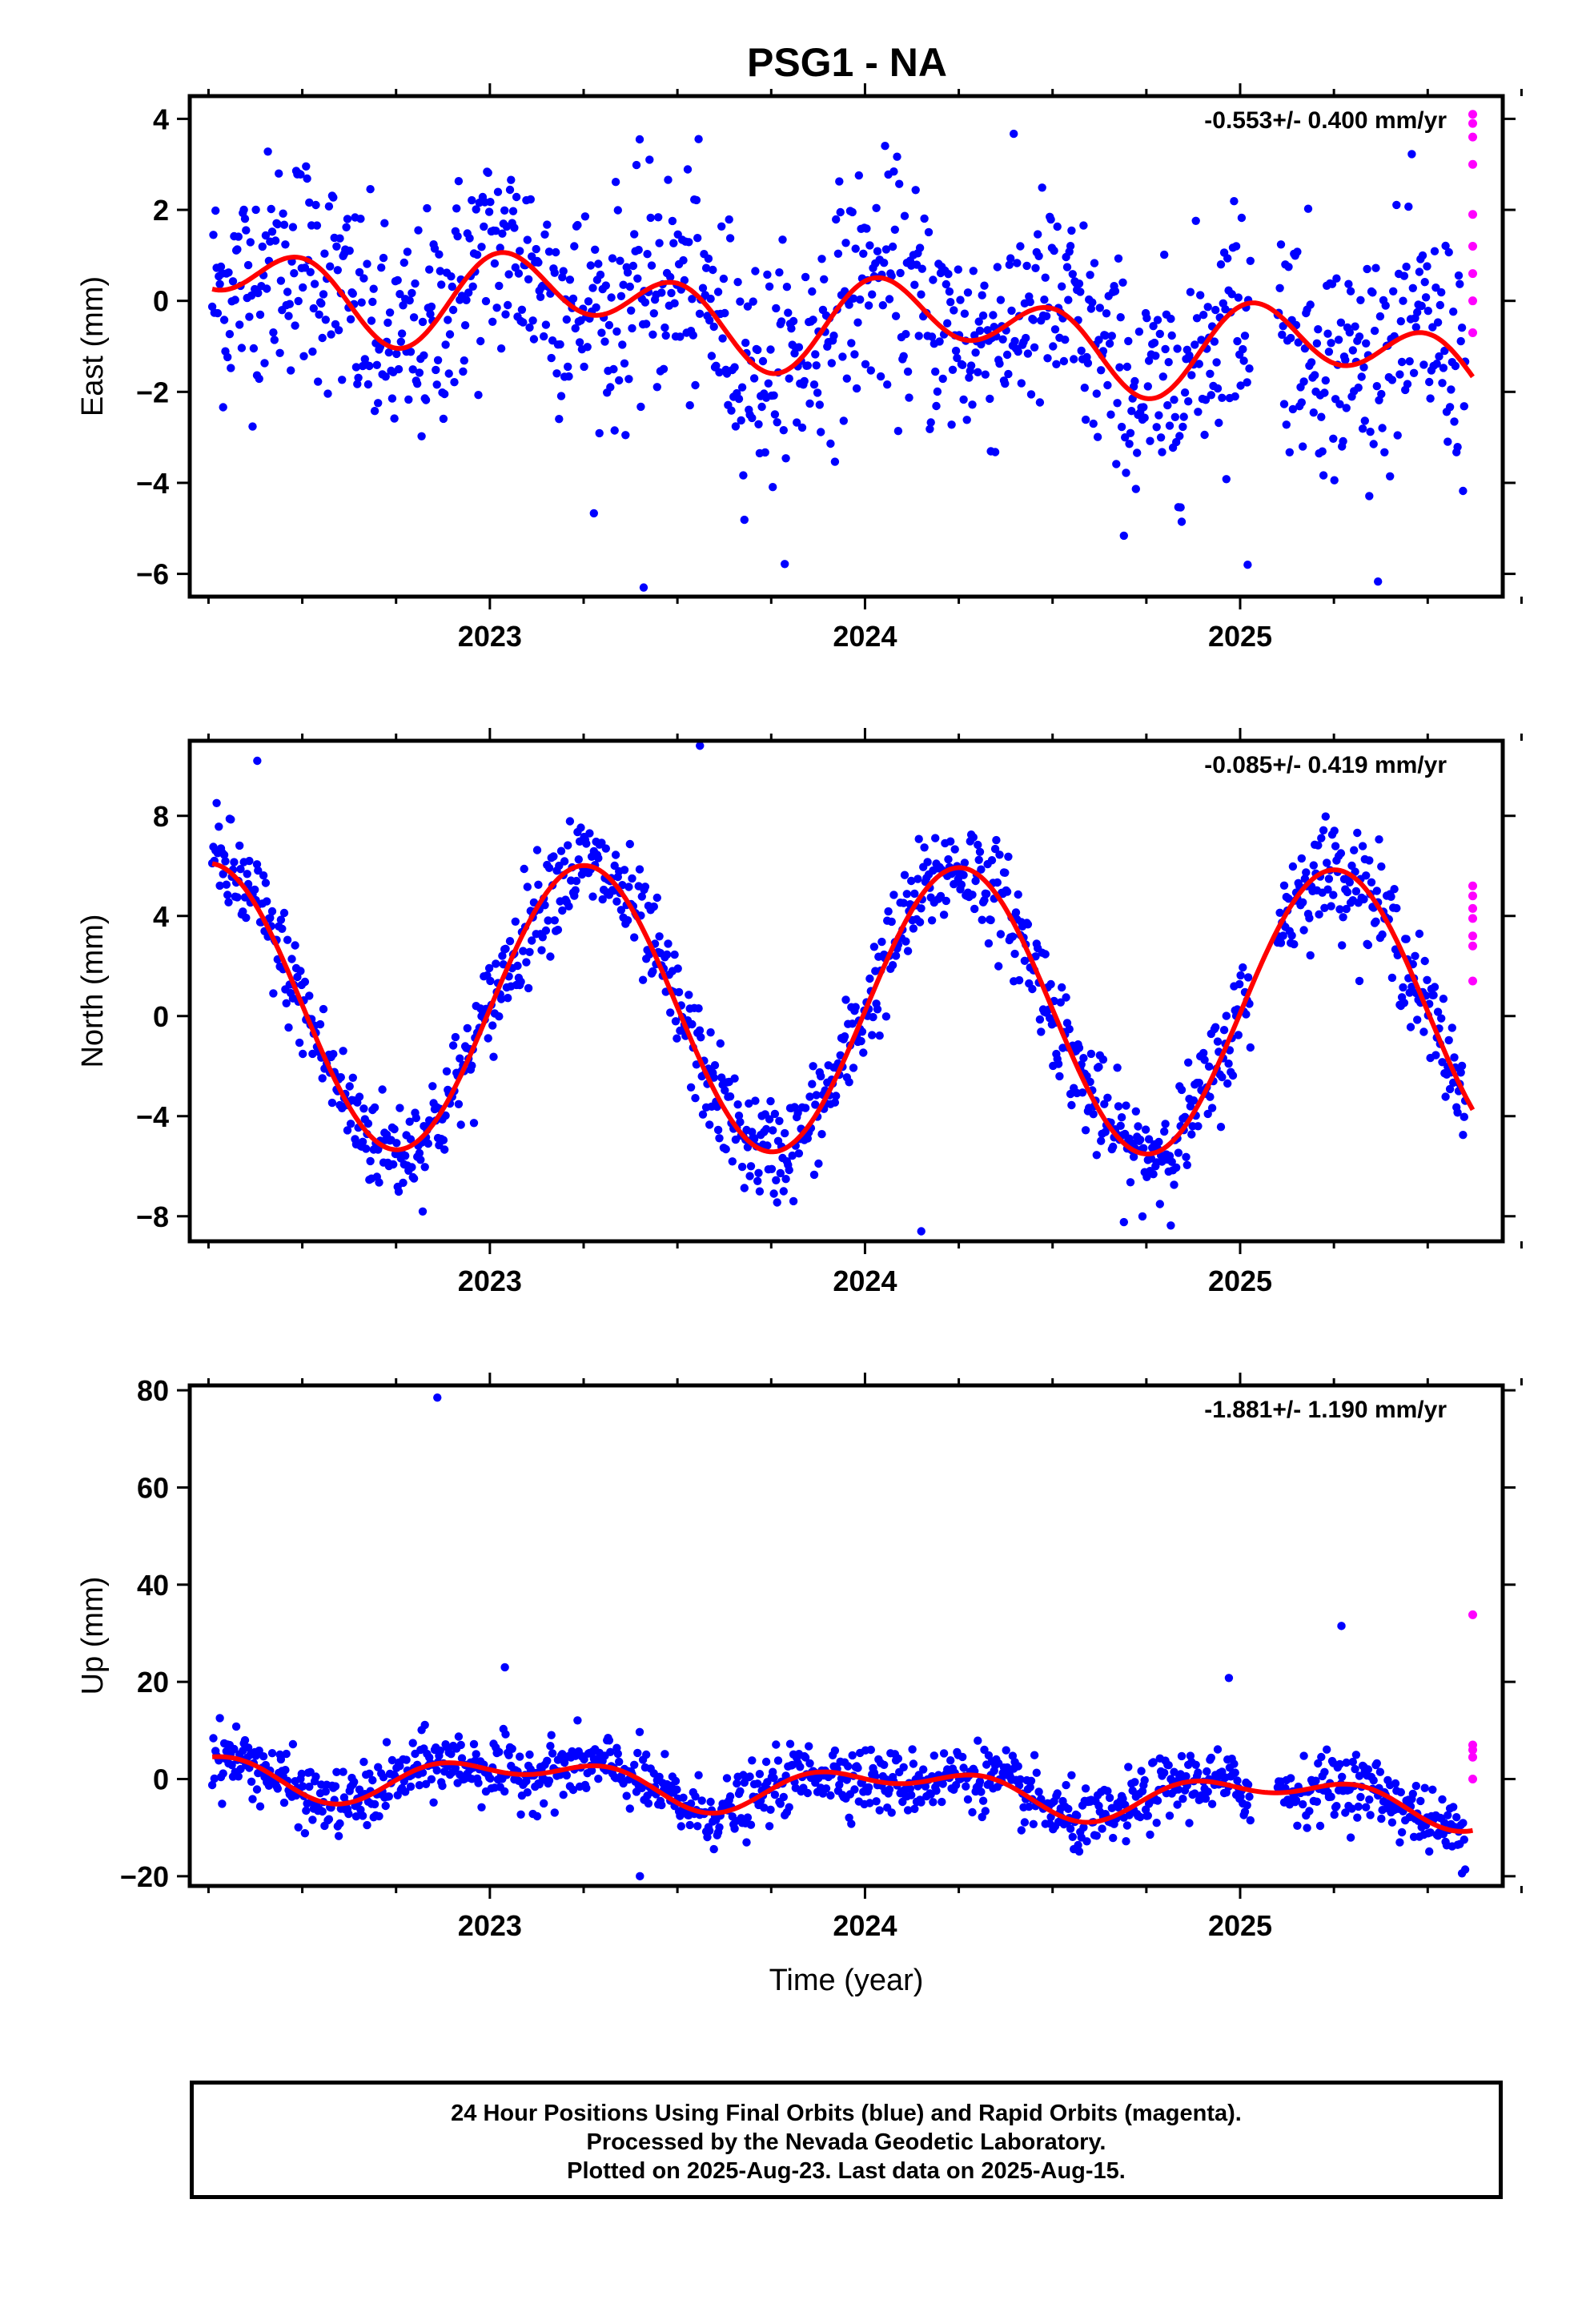  I want to click on outlier-point, so click(1229, 1679).